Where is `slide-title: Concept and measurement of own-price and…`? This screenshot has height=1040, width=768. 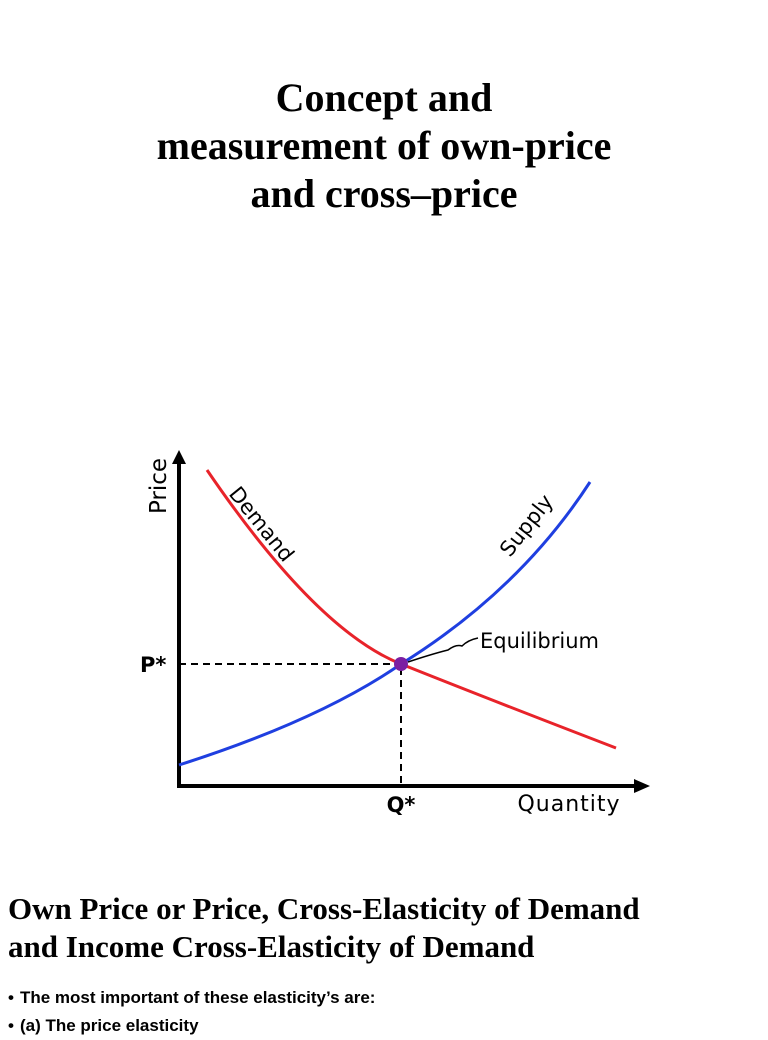 slide-title: Concept and measurement of own-price and… is located at coordinates (384, 146).